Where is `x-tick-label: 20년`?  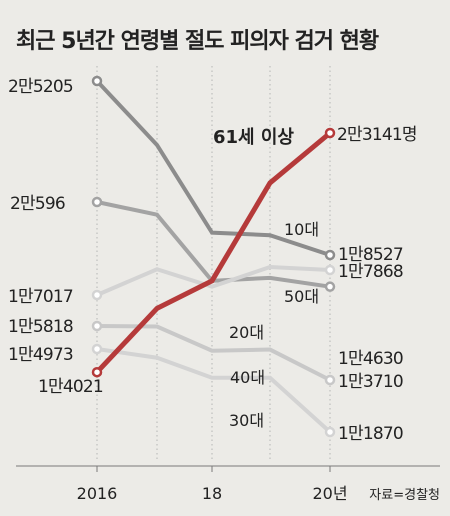
x-tick-label: 20년 is located at coordinates (329, 493).